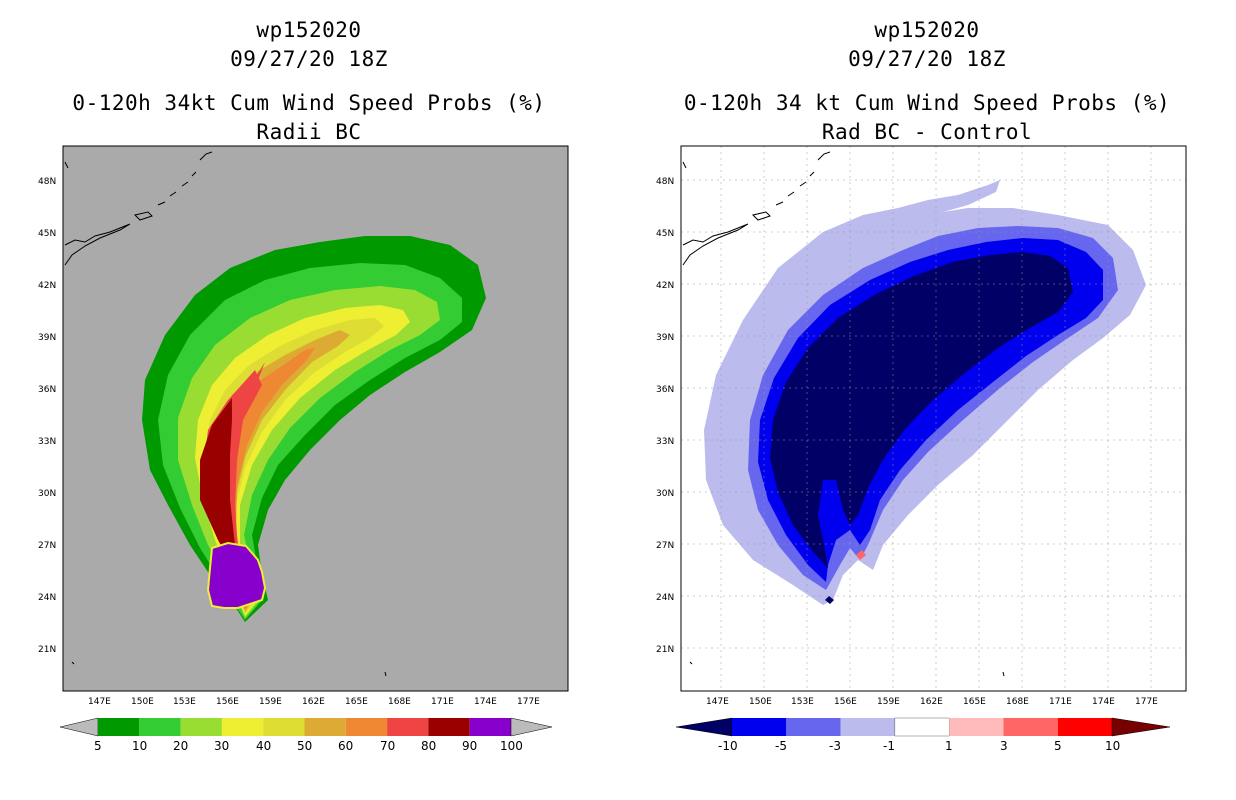 This screenshot has height=800, width=1236. I want to click on left-colorbar: 5 10 20 30 40 50 60 70 80 90 100, so click(306, 735).